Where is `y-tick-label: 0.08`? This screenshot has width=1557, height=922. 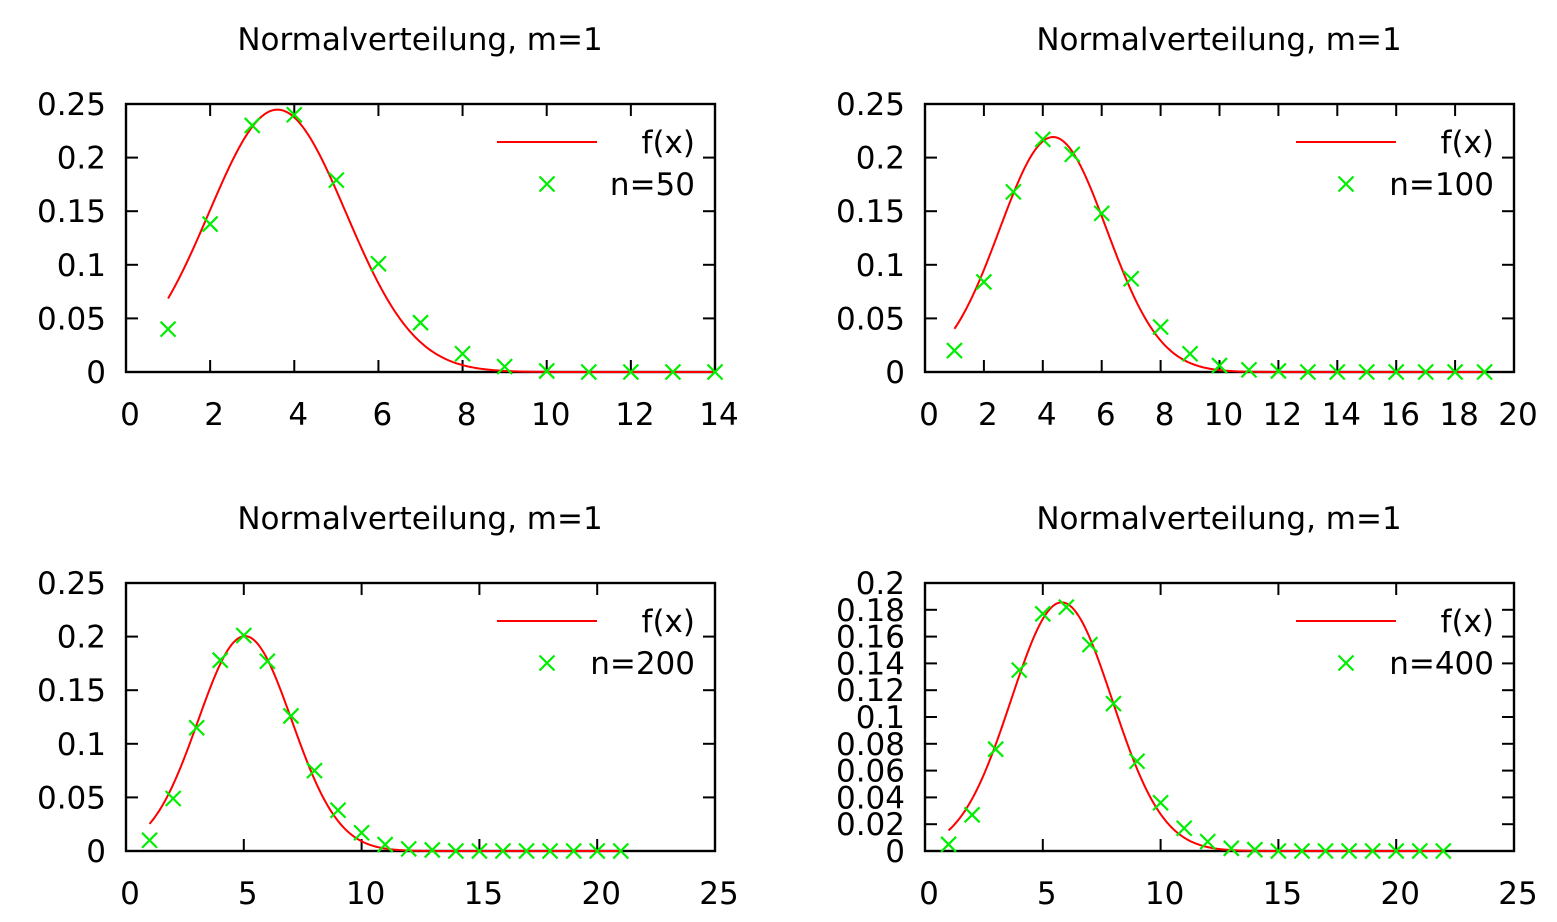 y-tick-label: 0.08 is located at coordinates (870, 745).